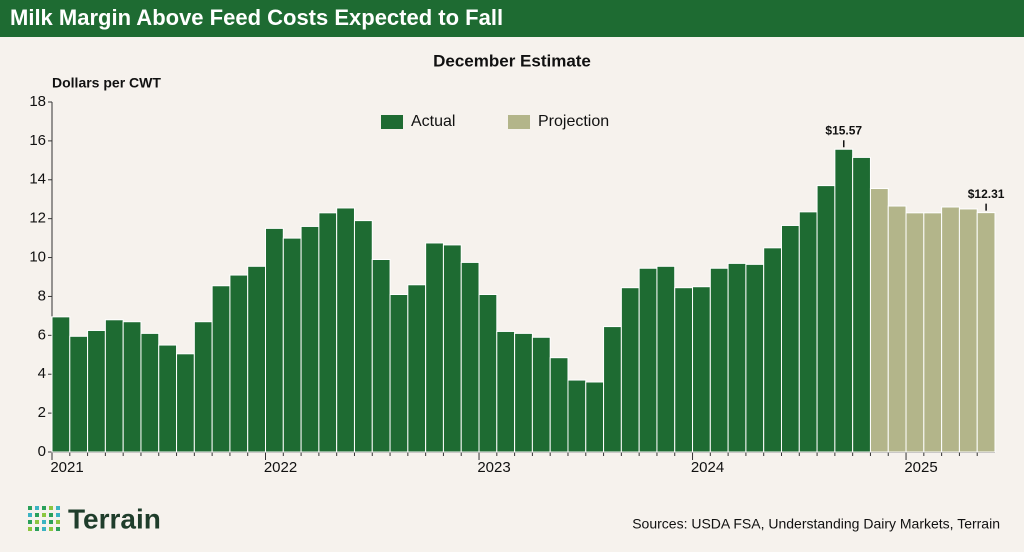  Describe the element at coordinates (37, 218) in the screenshot. I see `y-tick-label: 12` at that location.